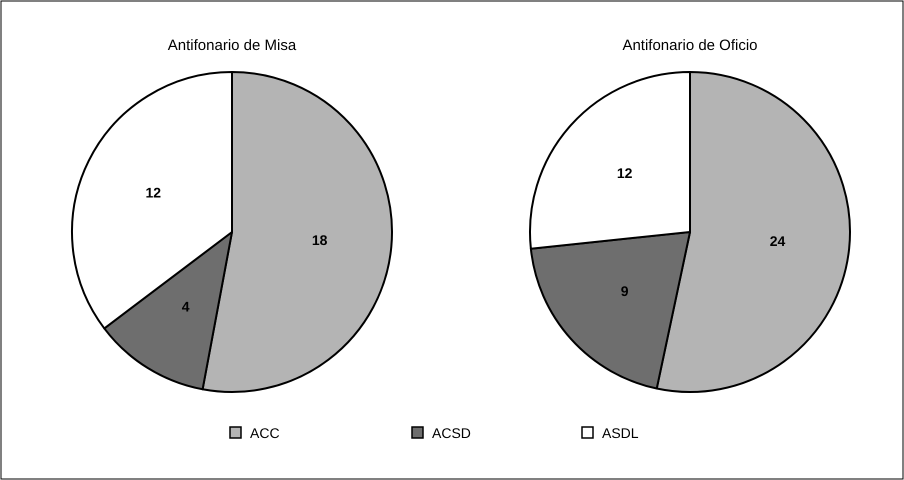 The width and height of the screenshot is (904, 480). Describe the element at coordinates (186, 306) in the screenshot. I see `data-label: 4` at that location.